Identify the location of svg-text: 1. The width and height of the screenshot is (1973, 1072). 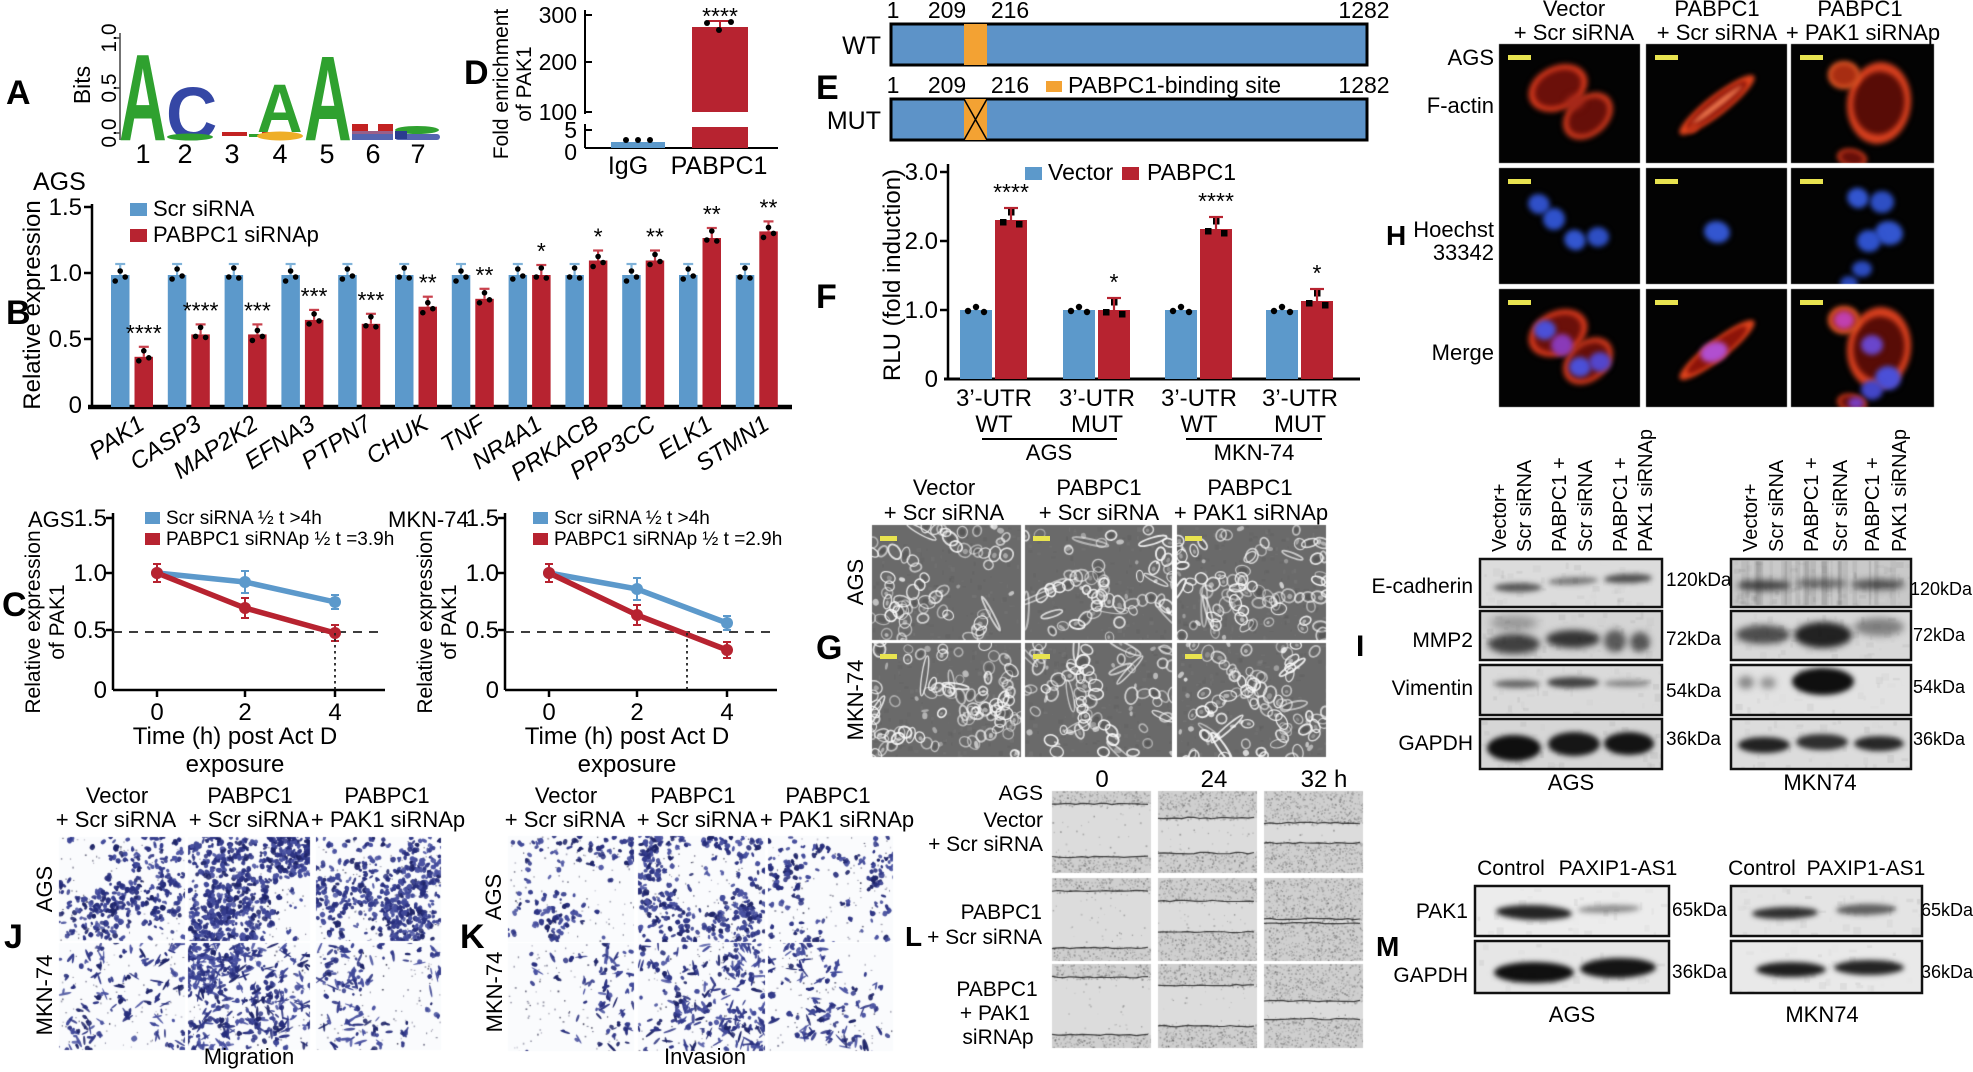
(142, 154).